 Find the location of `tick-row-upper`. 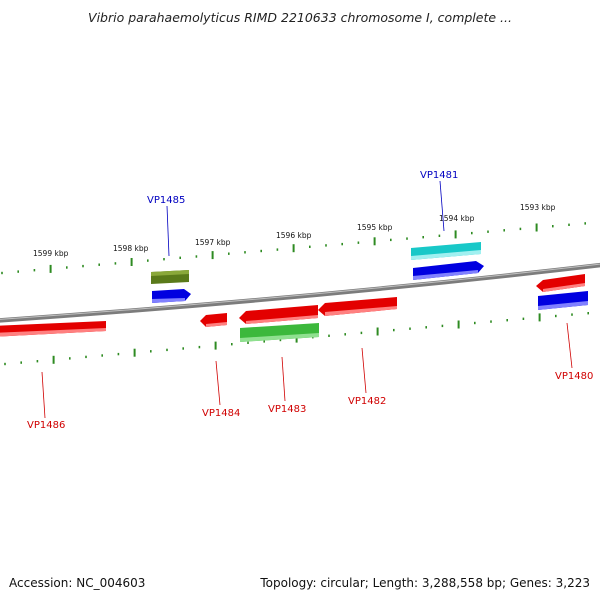

tick-row-upper is located at coordinates (294, 248).